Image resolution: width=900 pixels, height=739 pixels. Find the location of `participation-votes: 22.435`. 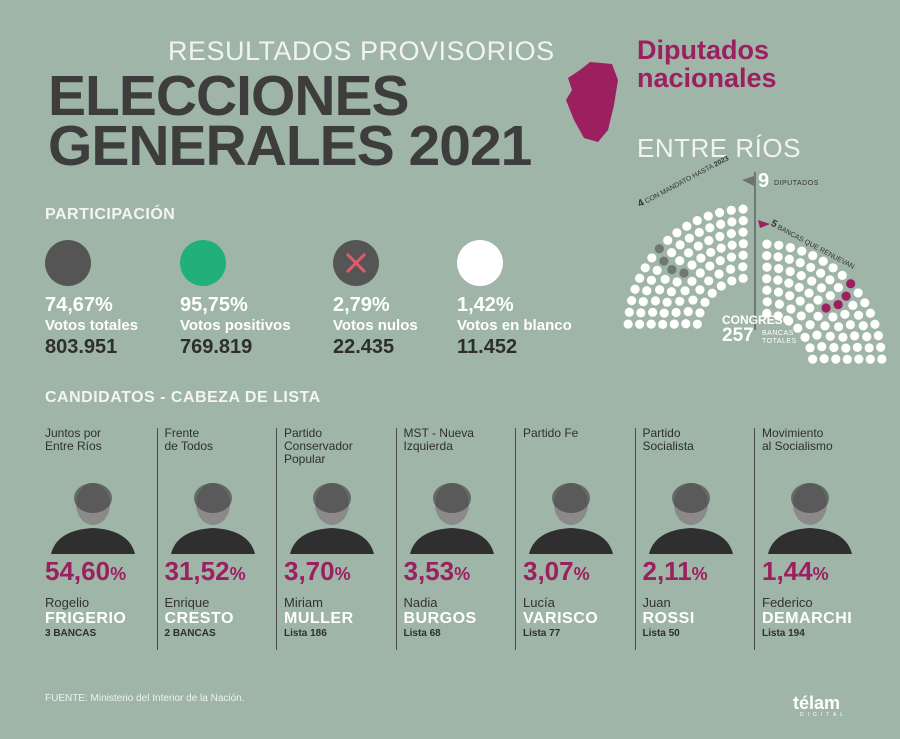

participation-votes: 22.435 is located at coordinates (364, 347).